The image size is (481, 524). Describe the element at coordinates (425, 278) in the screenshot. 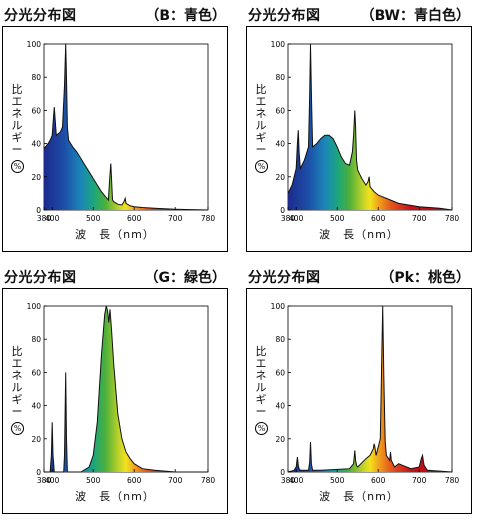

I see `lamp-type-label: （Pk：桃色）` at that location.